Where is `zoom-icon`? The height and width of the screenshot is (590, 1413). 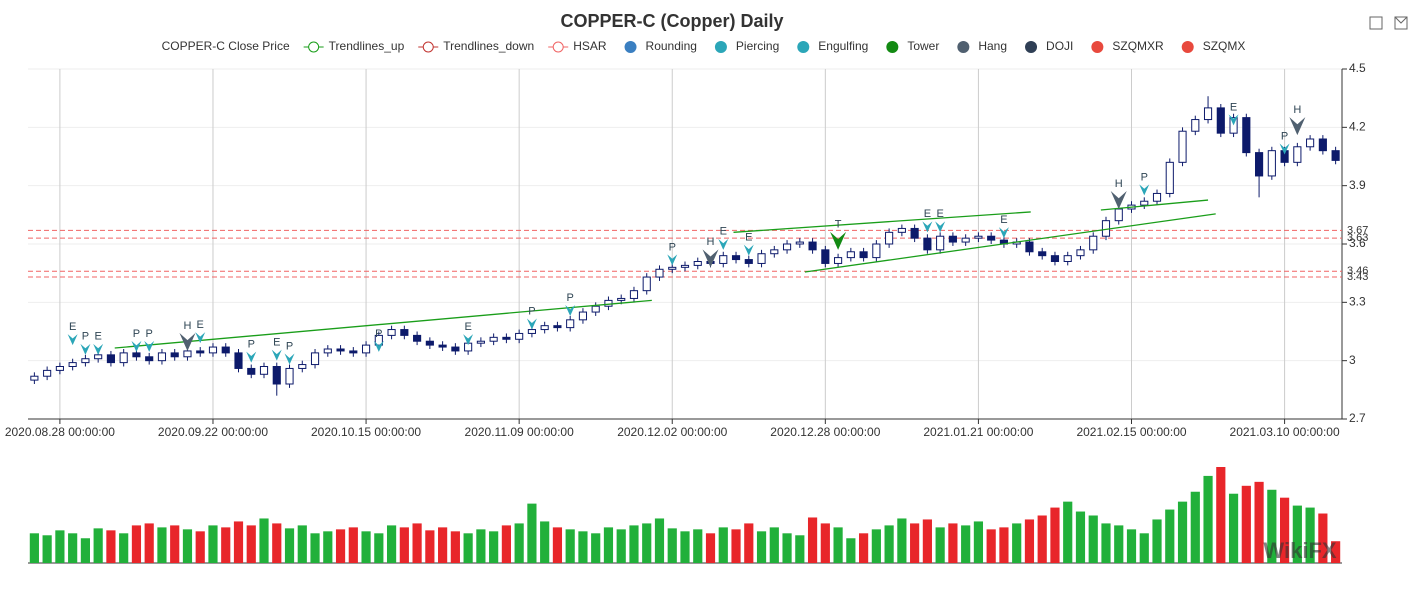
zoom-icon is located at coordinates (1376, 23).